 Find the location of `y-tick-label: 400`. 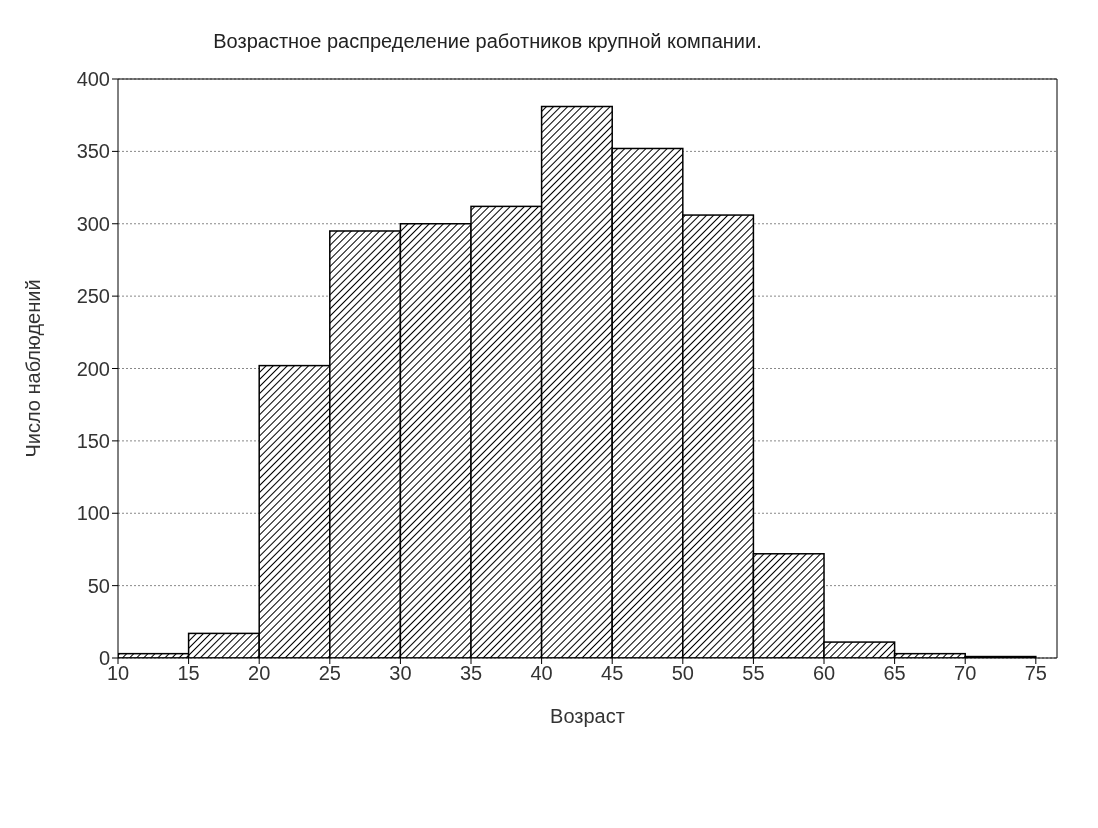

y-tick-label: 400 is located at coordinates (93, 79).